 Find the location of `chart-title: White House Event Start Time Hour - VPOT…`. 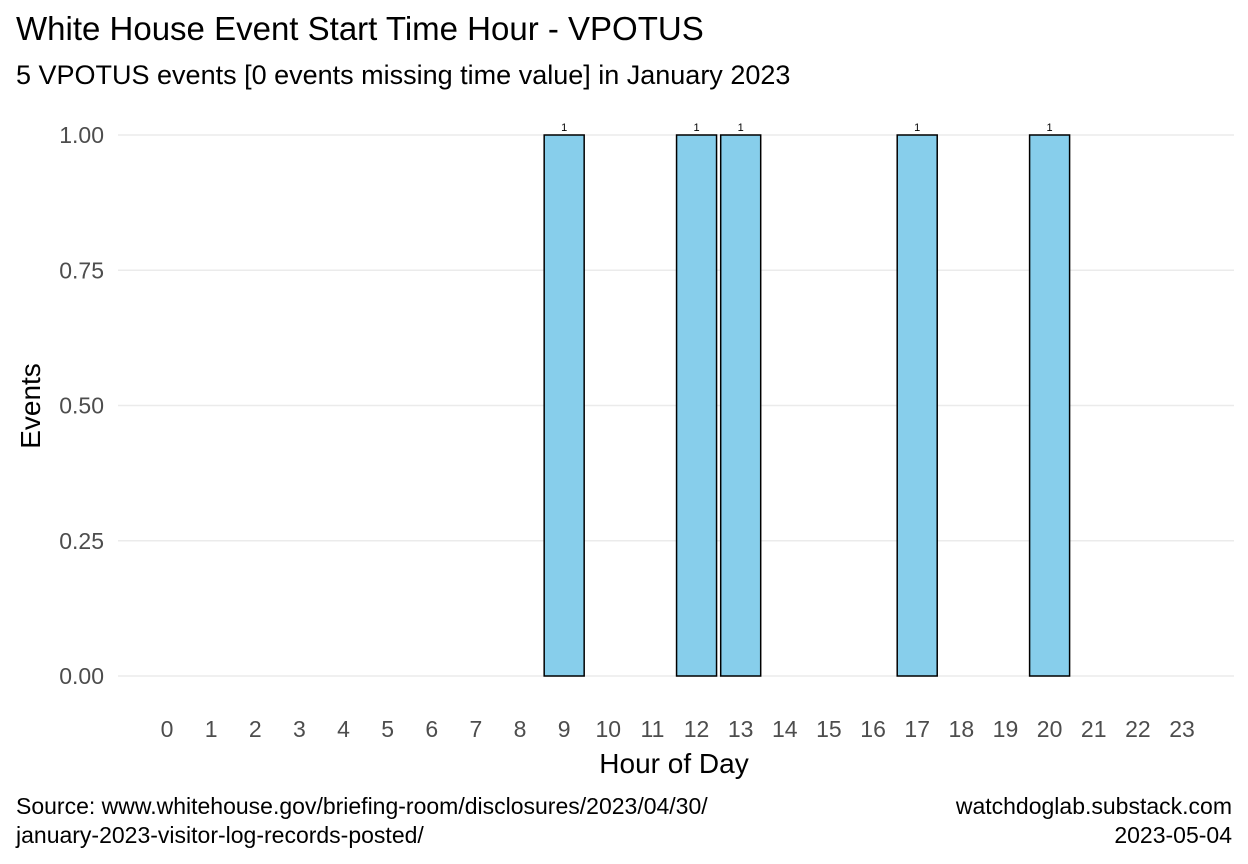

chart-title: White House Event Start Time Hour - VPOT… is located at coordinates (360, 28).